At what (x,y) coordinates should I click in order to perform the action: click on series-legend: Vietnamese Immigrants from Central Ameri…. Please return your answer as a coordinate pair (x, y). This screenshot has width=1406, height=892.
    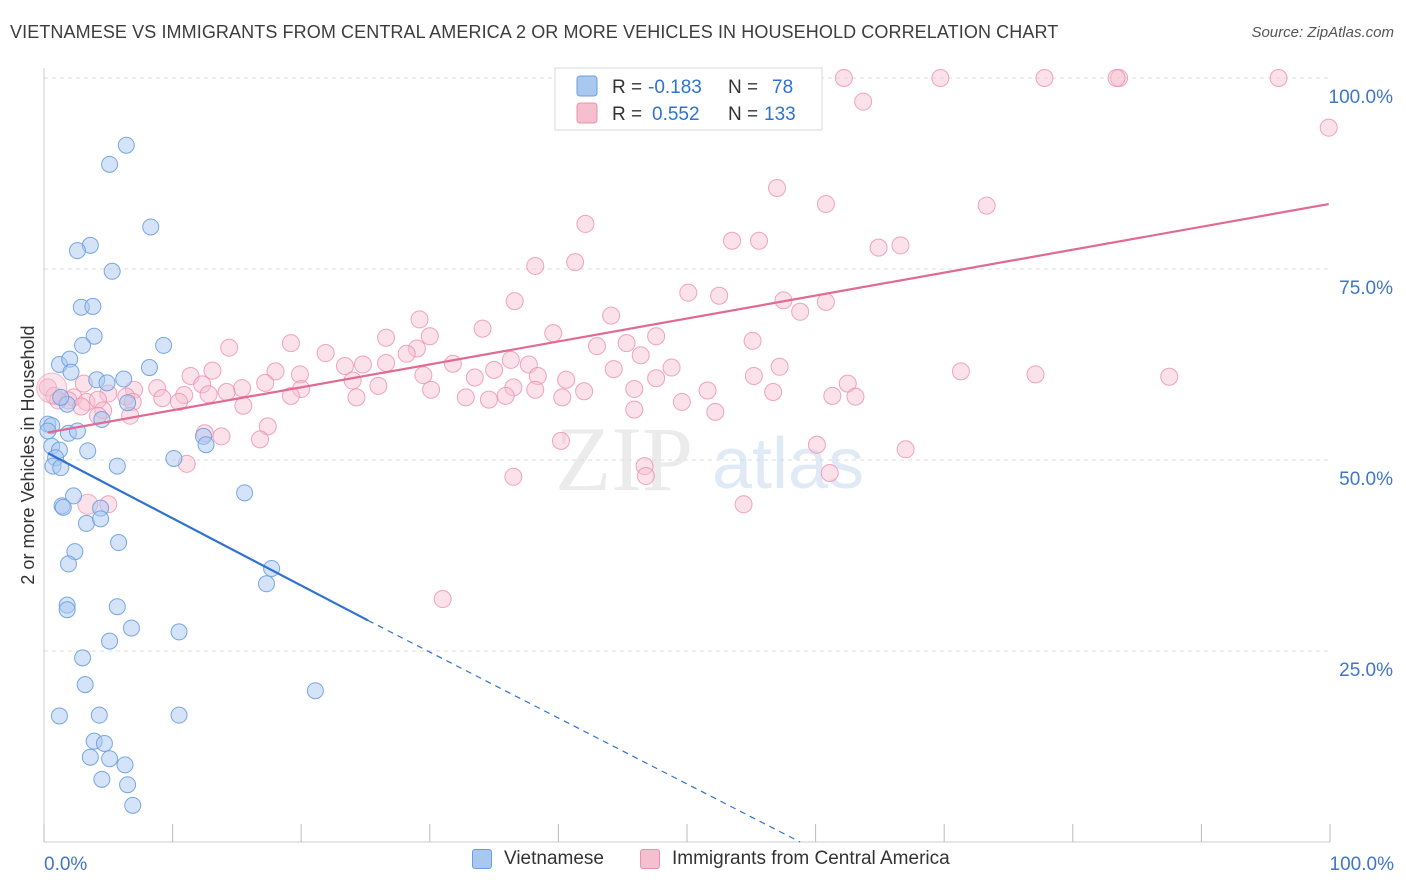
    Looking at the image, I should click on (703, 864).